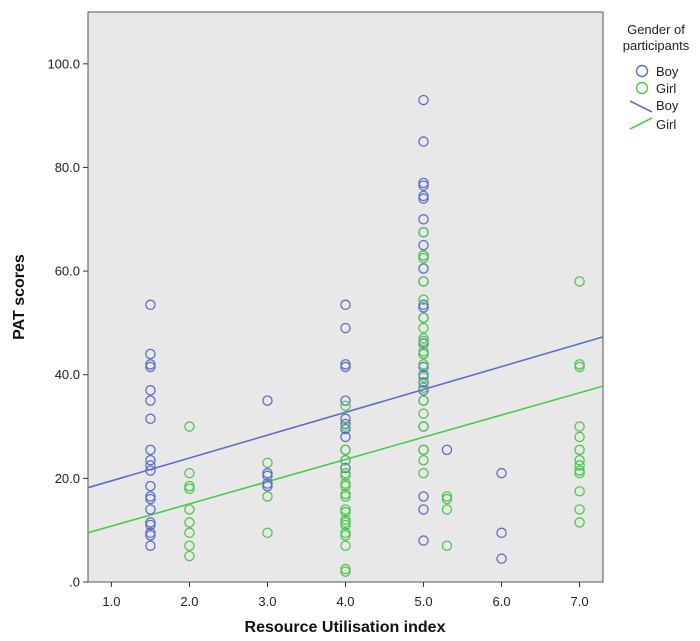 The height and width of the screenshot is (641, 700). Describe the element at coordinates (642, 71) in the screenshot. I see `legend-marker-boy` at that location.